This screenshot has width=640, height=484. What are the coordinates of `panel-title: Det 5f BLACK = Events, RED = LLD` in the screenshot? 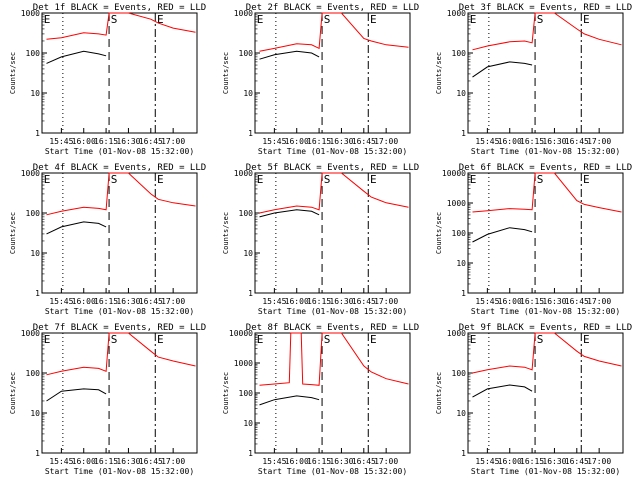 It's located at (332, 168).